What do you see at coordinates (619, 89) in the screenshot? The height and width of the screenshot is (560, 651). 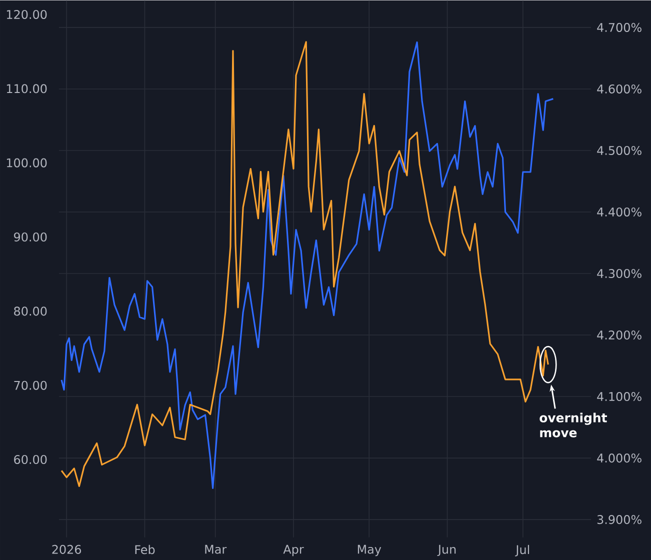 I see `y2-tick-label: 4.600%` at bounding box center [619, 89].